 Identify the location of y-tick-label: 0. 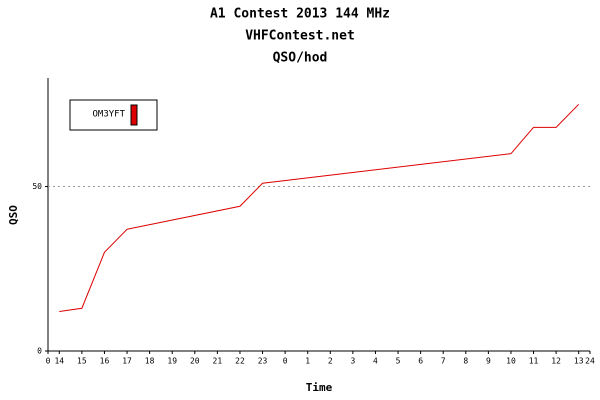
(39, 351).